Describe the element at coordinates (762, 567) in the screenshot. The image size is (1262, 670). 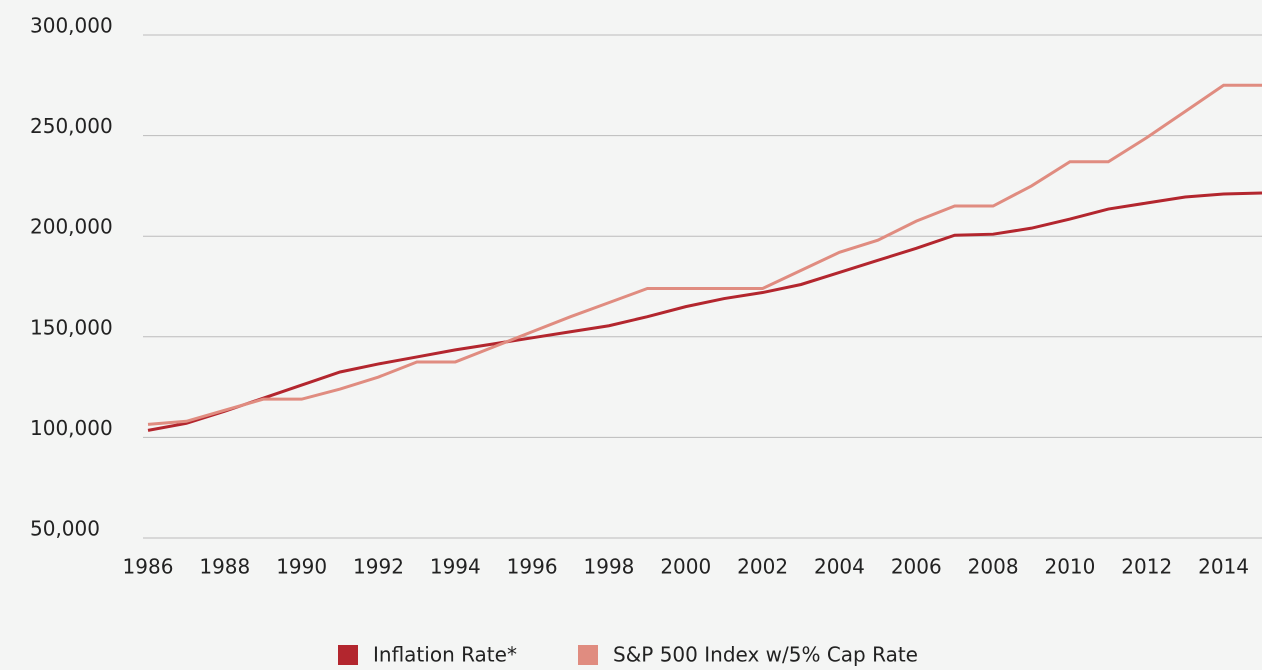
I see `x-tick-label: 2002` at that location.